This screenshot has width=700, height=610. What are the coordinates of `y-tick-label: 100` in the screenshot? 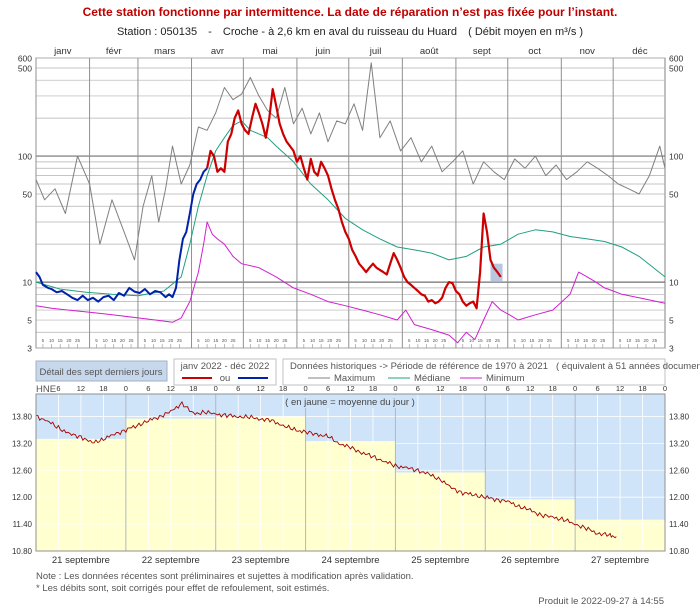 It's located at (676, 157).